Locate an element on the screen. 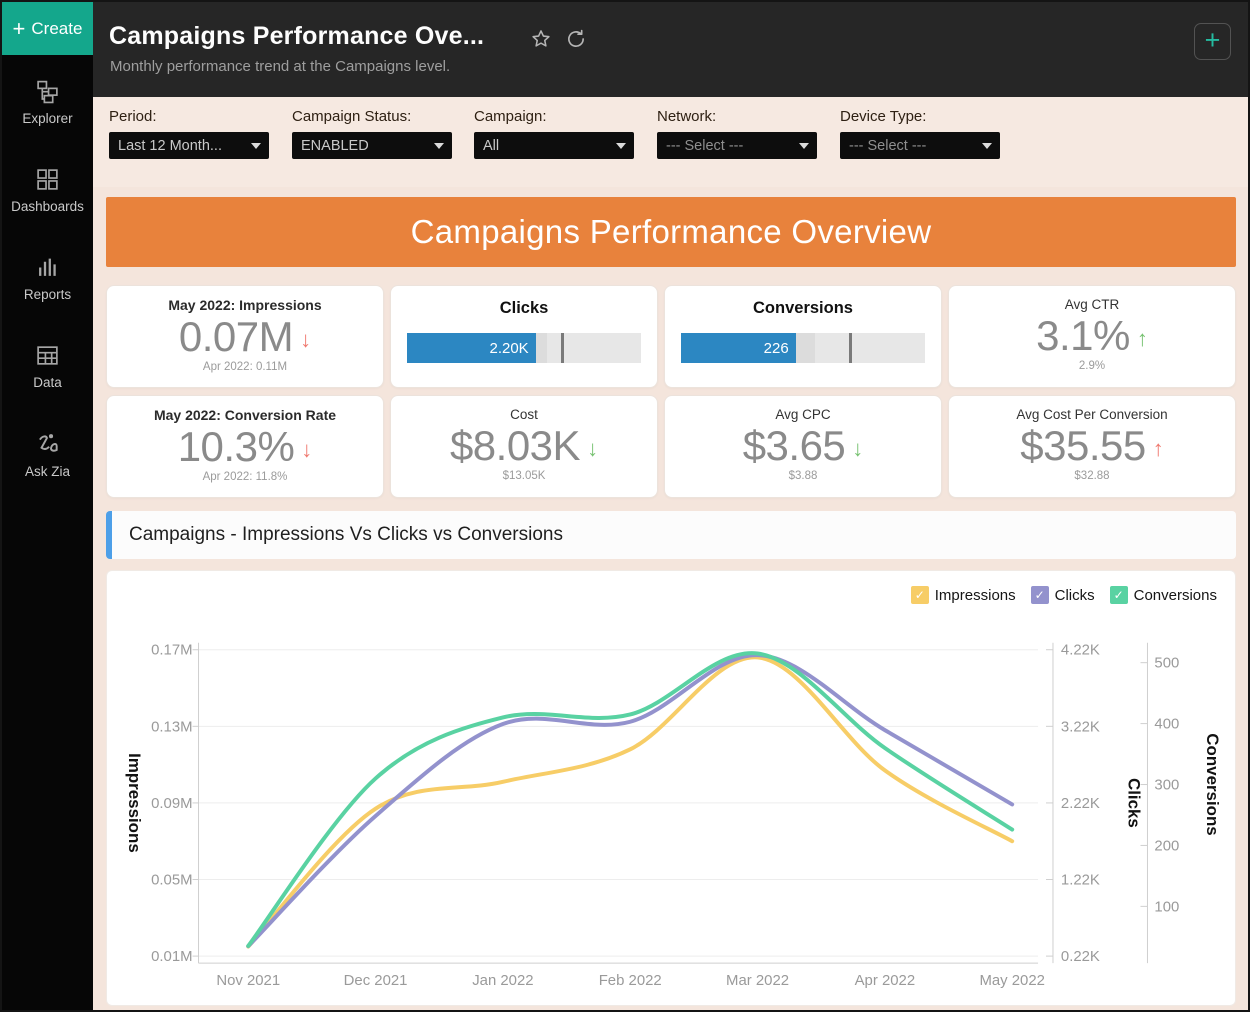 This screenshot has height=1012, width=1250. kpi-subtext: Apr 2022: 0.11M is located at coordinates (245, 367).